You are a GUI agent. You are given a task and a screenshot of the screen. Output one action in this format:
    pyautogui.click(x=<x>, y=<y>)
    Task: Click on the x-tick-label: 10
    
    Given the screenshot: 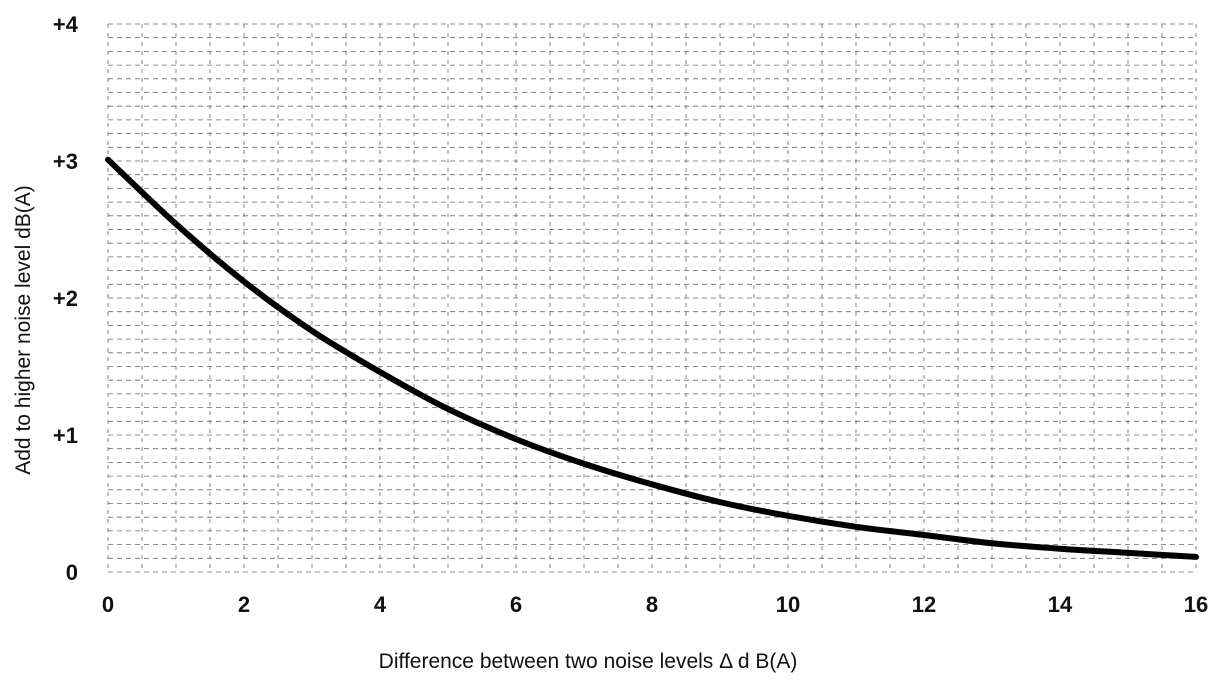 What is the action you would take?
    pyautogui.click(x=788, y=604)
    